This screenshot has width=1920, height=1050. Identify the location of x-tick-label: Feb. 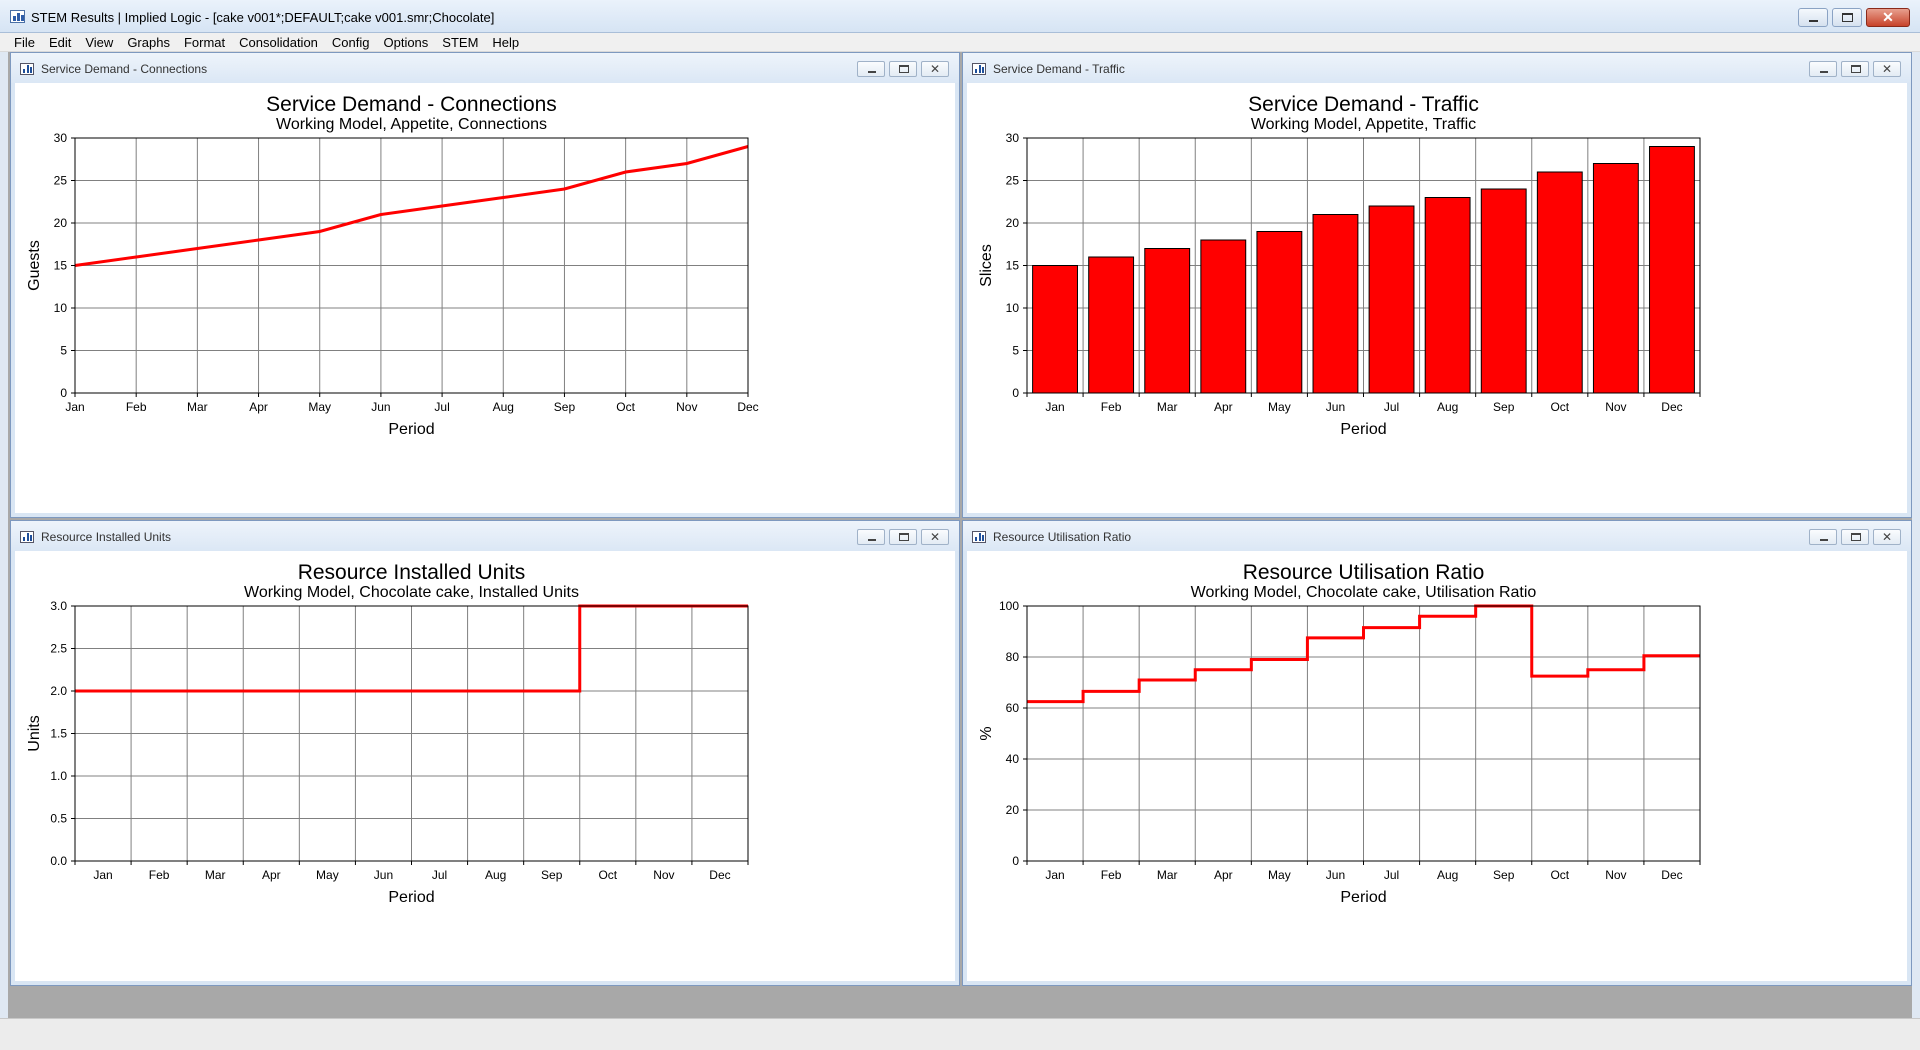
(1111, 875).